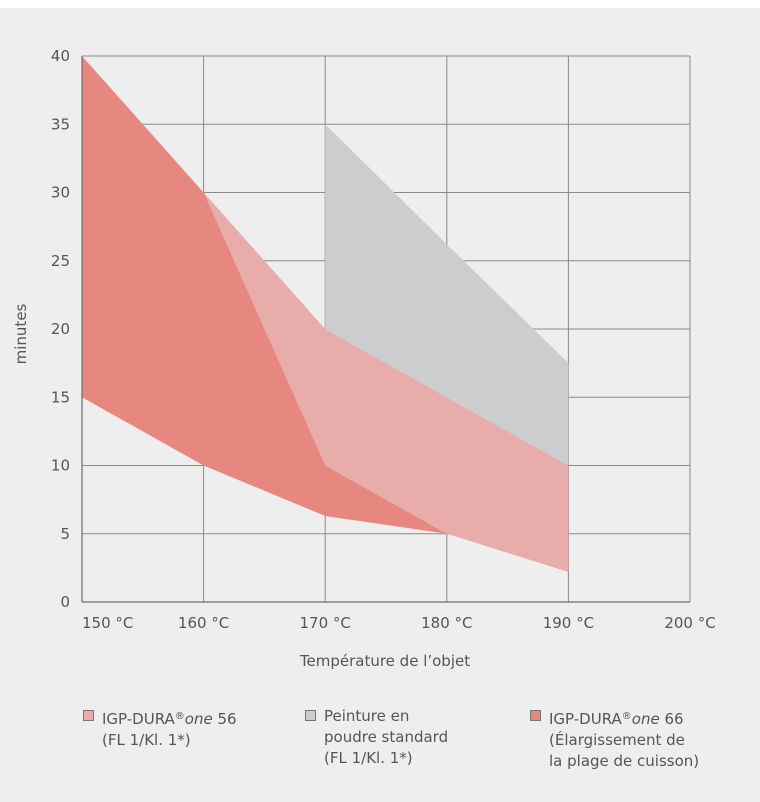  I want to click on x-tick-label: 160 °C, so click(203, 623).